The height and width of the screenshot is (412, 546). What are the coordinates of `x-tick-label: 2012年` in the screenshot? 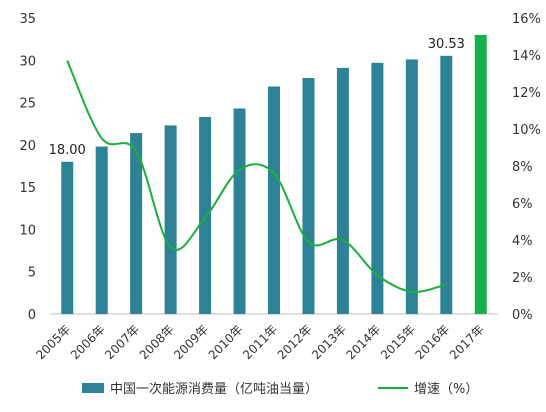 It's located at (295, 342).